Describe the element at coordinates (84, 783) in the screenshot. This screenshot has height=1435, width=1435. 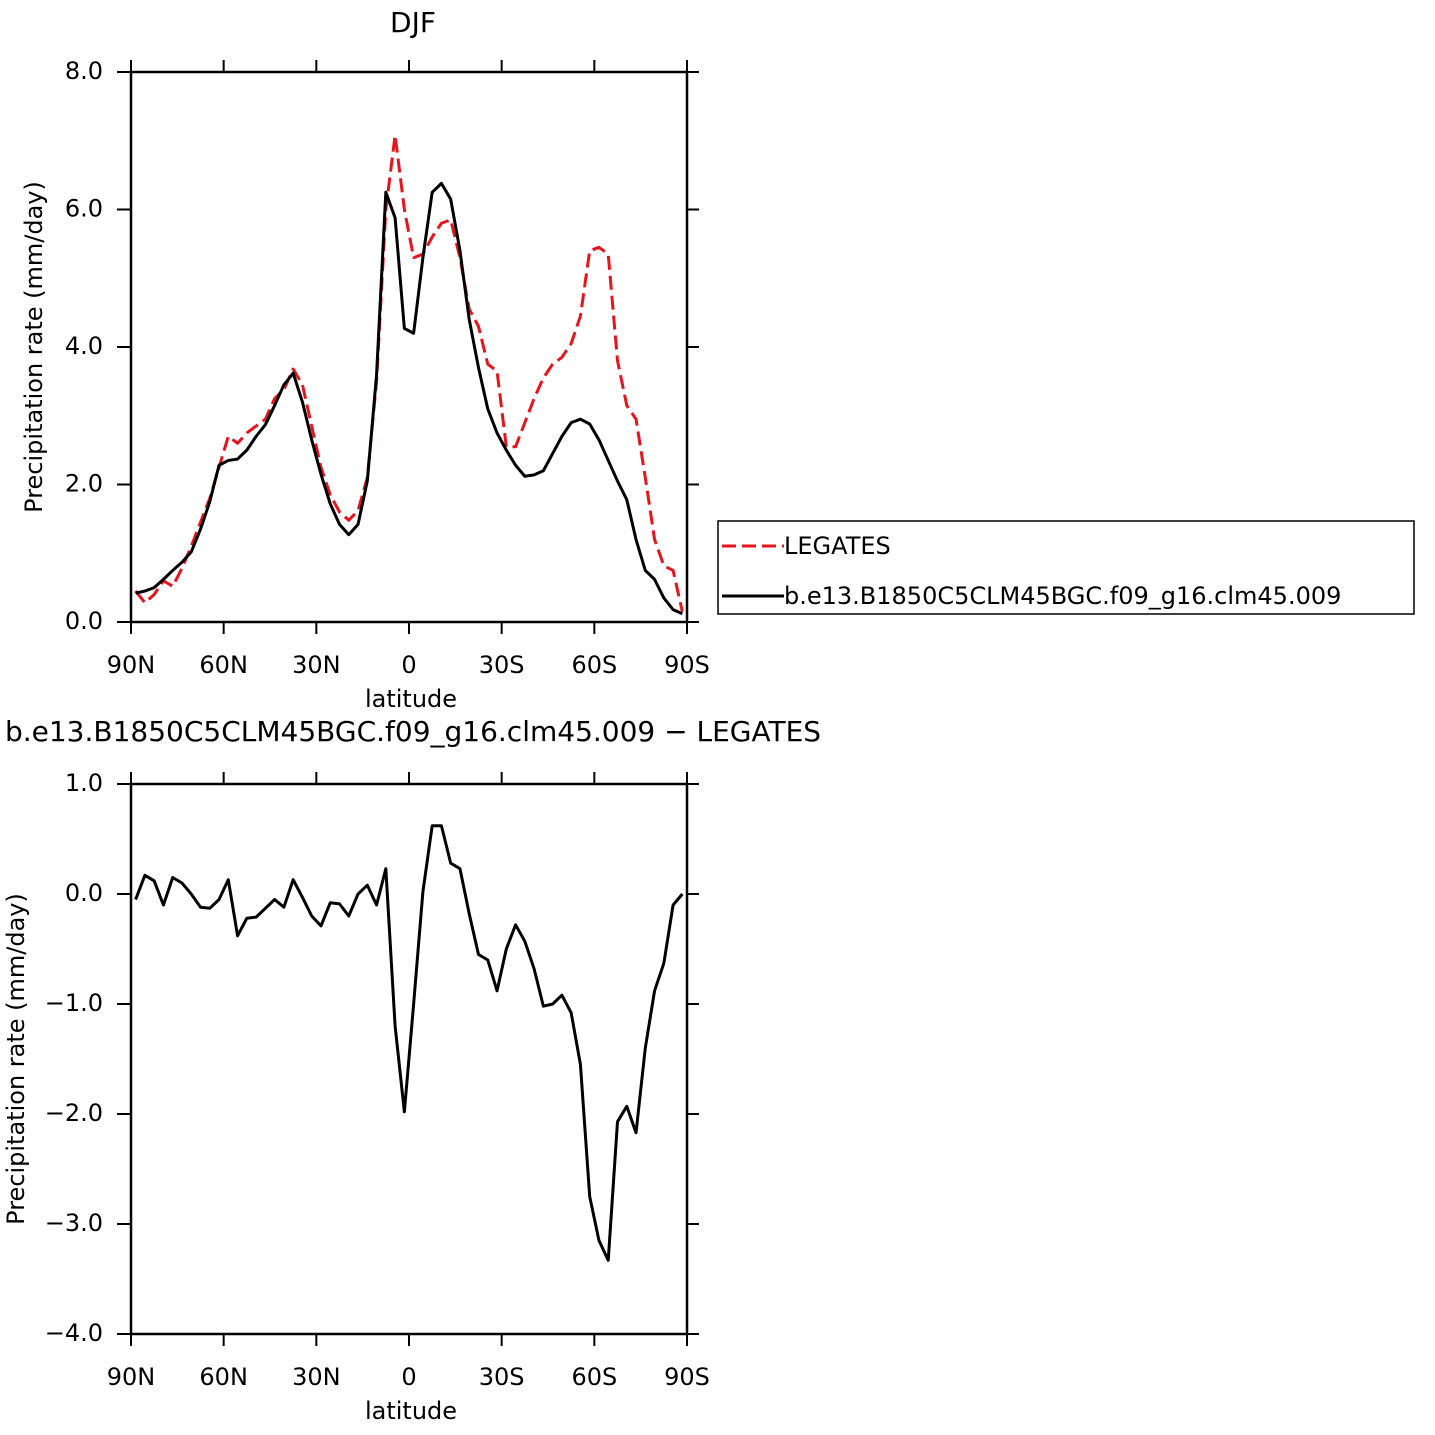
I see `y-tick-label: 1.0` at that location.